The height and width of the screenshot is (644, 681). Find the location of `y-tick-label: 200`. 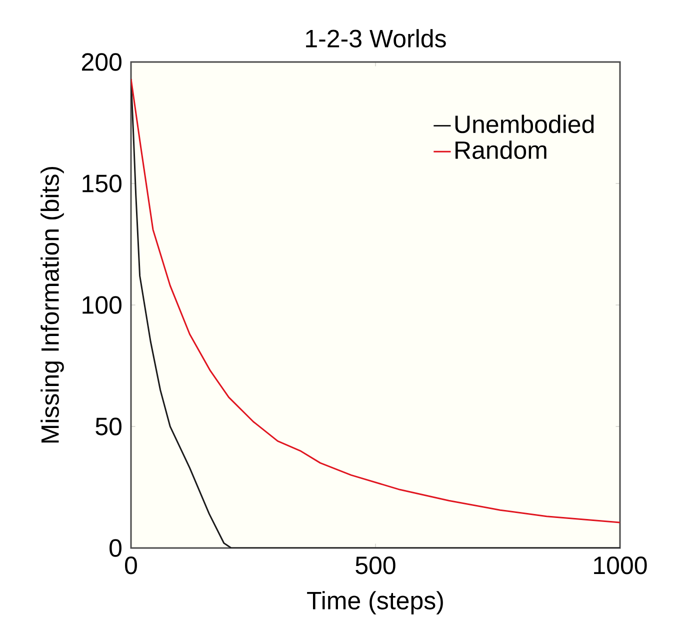

y-tick-label: 200 is located at coordinates (102, 62).